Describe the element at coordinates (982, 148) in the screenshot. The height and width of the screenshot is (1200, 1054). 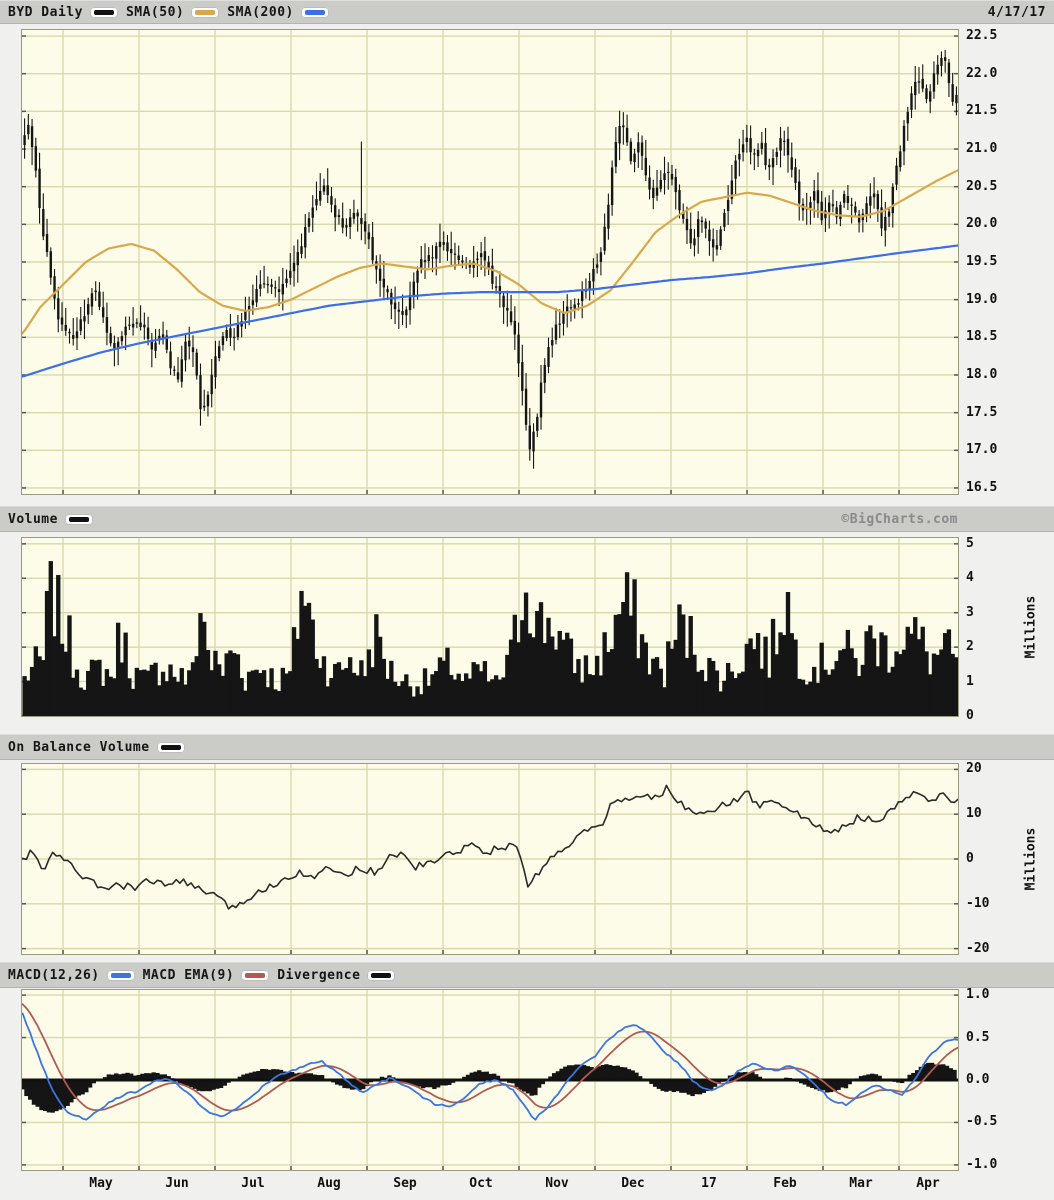
I see `price-ytick-label: 21.0` at that location.